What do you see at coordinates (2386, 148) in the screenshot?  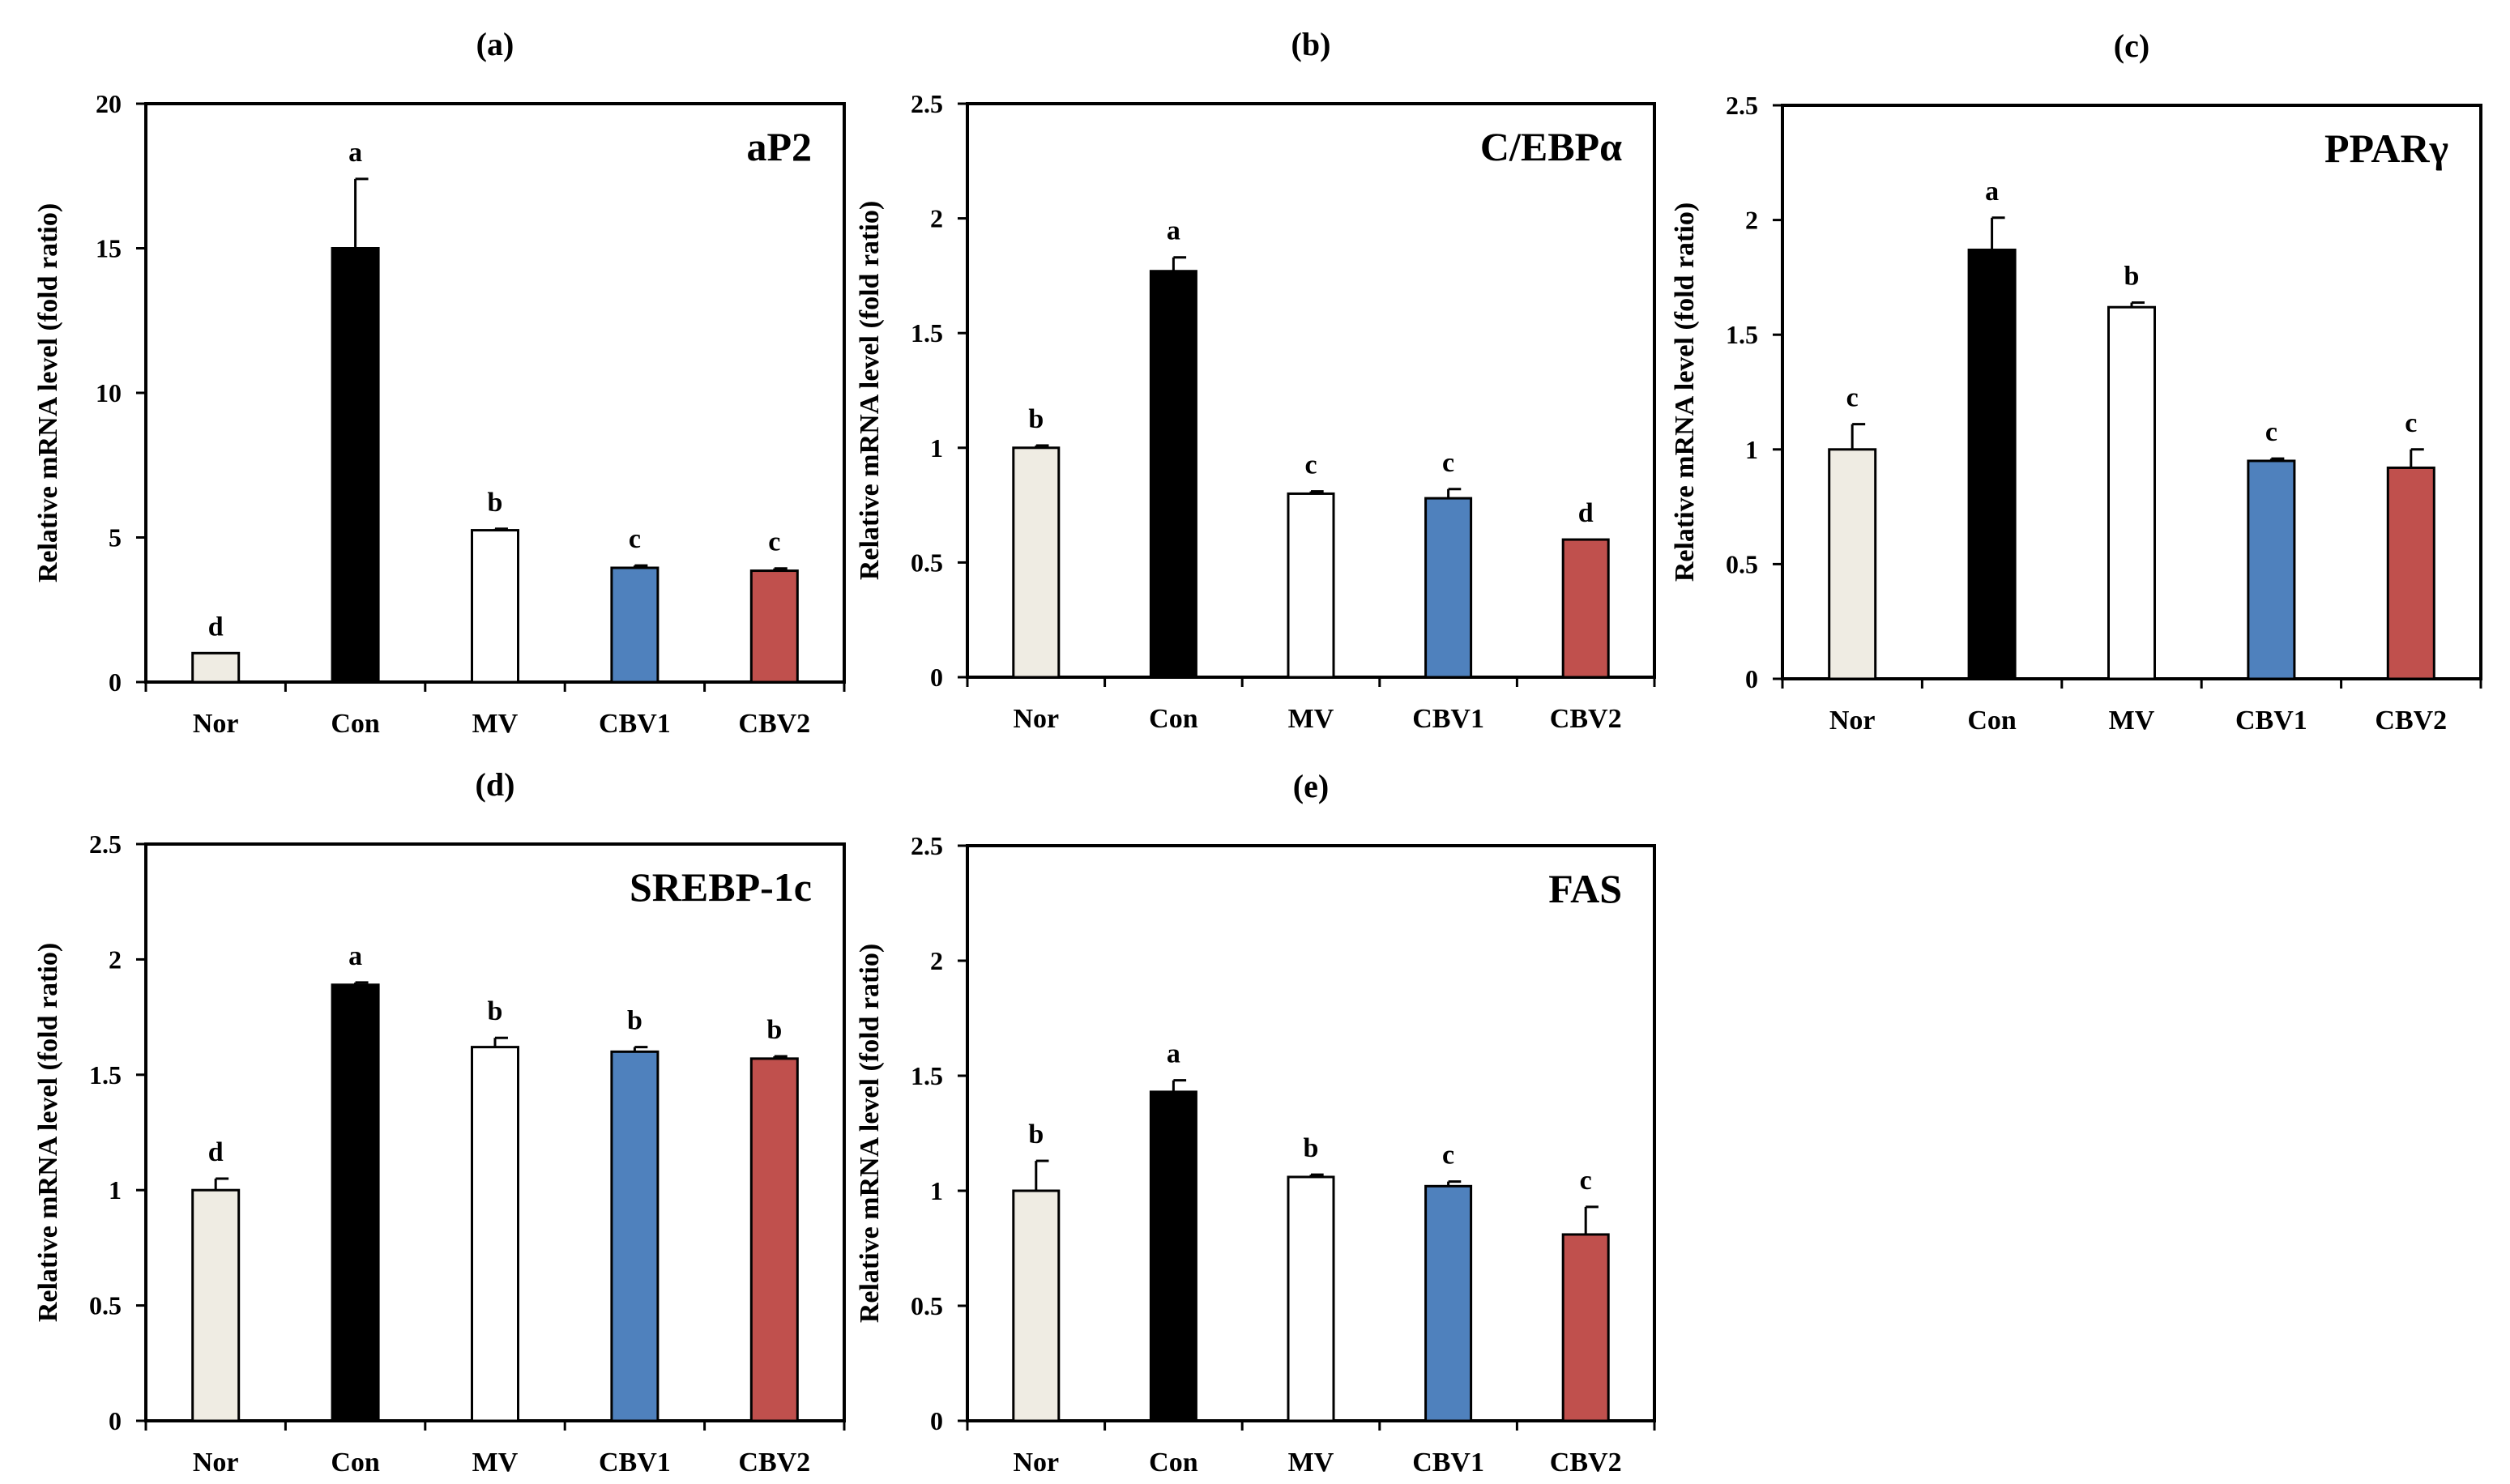 I see `gene-title: PPARγ` at bounding box center [2386, 148].